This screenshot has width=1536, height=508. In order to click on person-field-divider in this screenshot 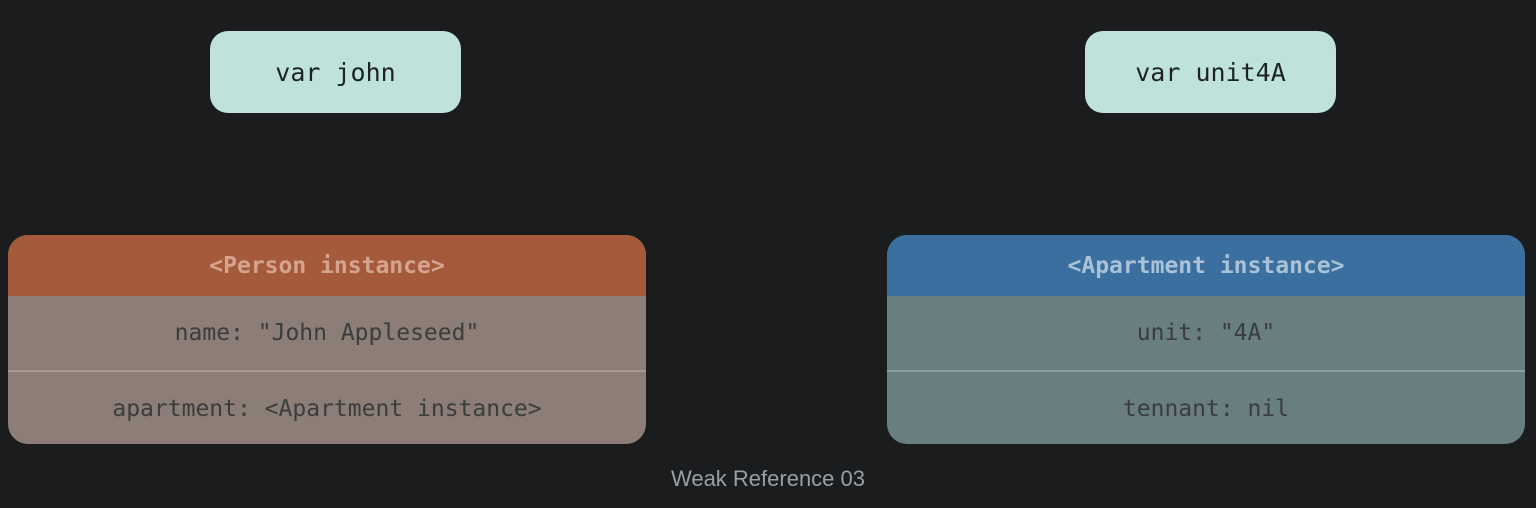, I will do `click(327, 371)`.